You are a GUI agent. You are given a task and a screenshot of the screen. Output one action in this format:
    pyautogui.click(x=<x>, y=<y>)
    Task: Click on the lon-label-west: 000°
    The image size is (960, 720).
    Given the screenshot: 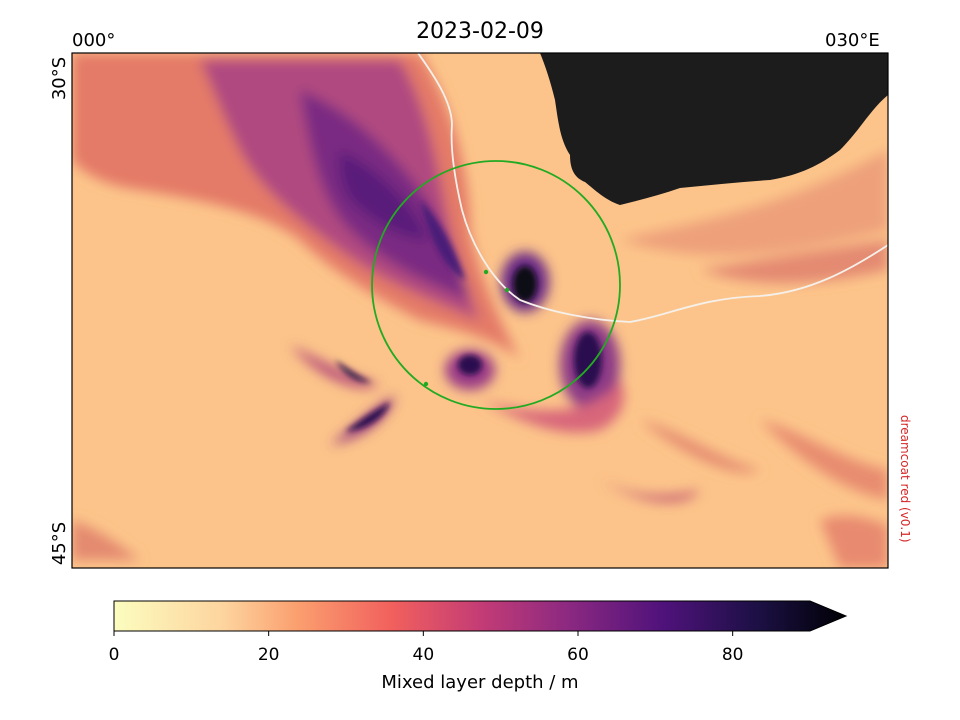 What is the action you would take?
    pyautogui.click(x=94, y=40)
    